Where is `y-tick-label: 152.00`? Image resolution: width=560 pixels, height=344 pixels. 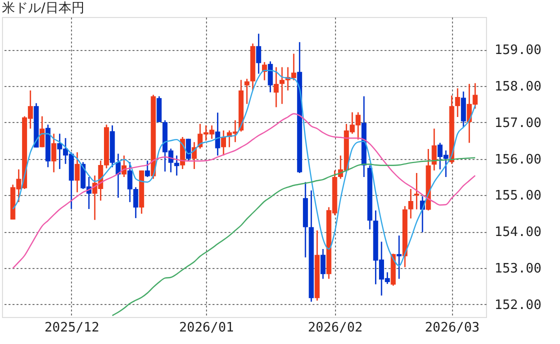 y-tick-label: 152.00 is located at coordinates (518, 305).